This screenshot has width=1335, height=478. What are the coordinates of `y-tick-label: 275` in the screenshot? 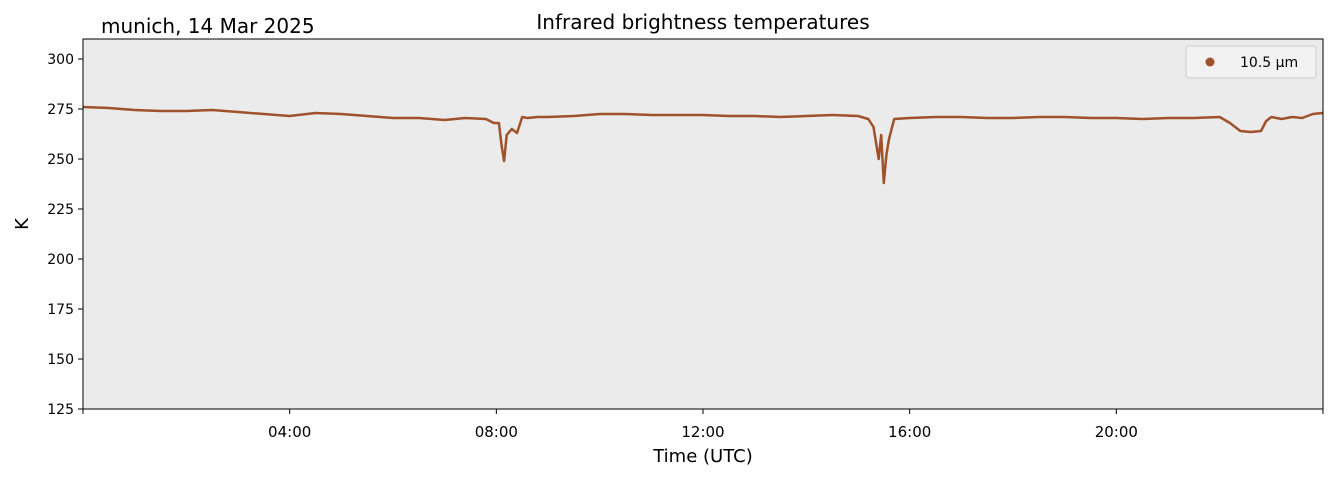 It's located at (60, 110).